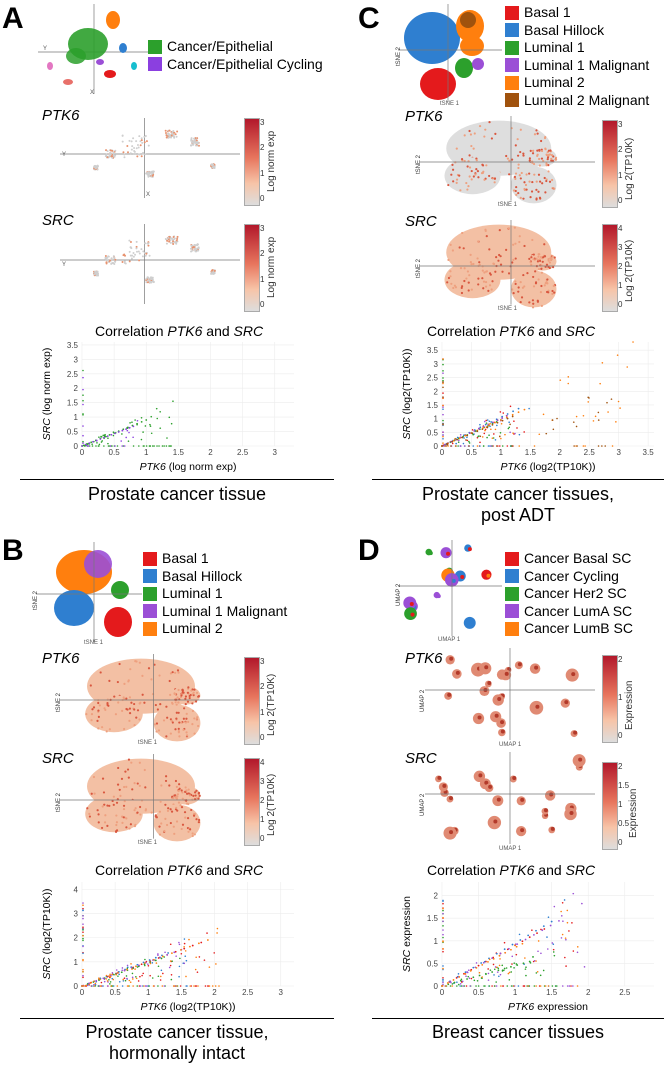 The width and height of the screenshot is (664, 1068). Describe the element at coordinates (517, 331) in the screenshot. I see `corr-title-gene1-c: PTK6` at that location.